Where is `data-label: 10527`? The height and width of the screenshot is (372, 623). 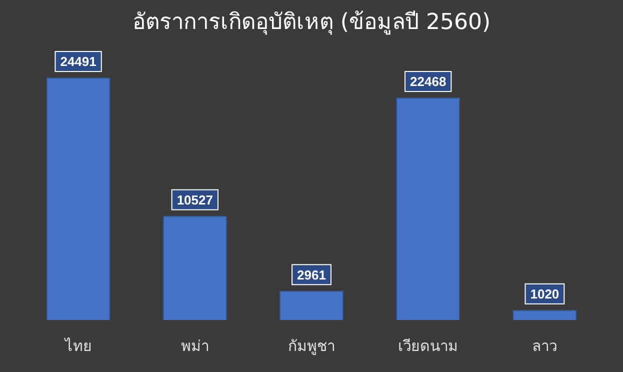
data-label: 10527 is located at coordinates (194, 200).